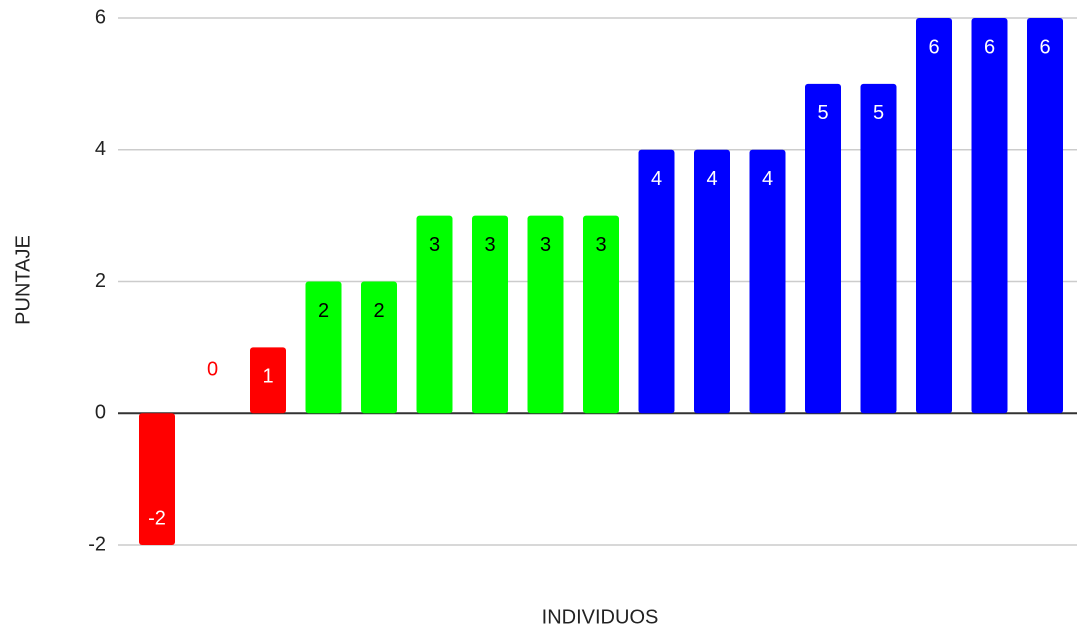  What do you see at coordinates (267, 377) in the screenshot?
I see `data-label: 1` at bounding box center [267, 377].